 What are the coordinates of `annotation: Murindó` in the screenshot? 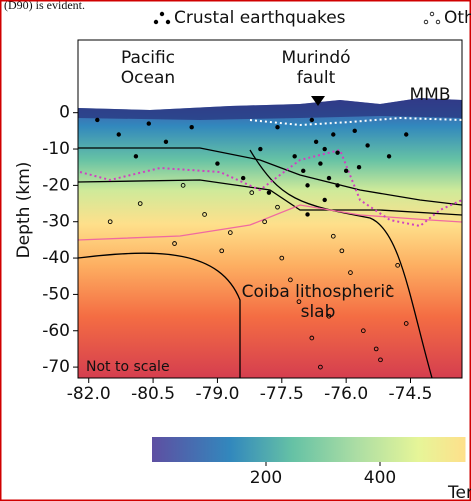 It's located at (315, 58).